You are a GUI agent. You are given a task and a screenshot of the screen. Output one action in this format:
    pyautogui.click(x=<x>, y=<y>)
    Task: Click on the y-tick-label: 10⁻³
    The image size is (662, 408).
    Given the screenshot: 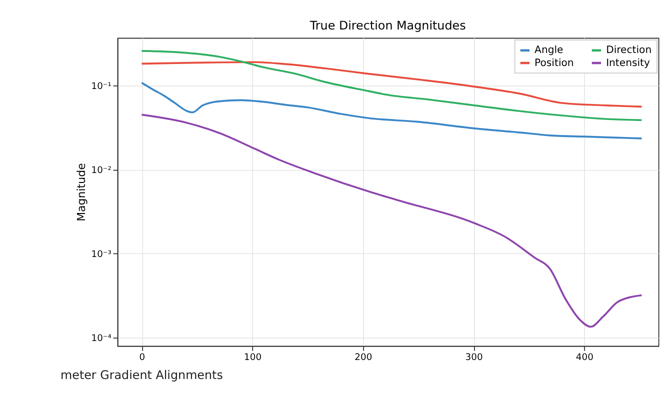 What is the action you would take?
    pyautogui.click(x=101, y=254)
    